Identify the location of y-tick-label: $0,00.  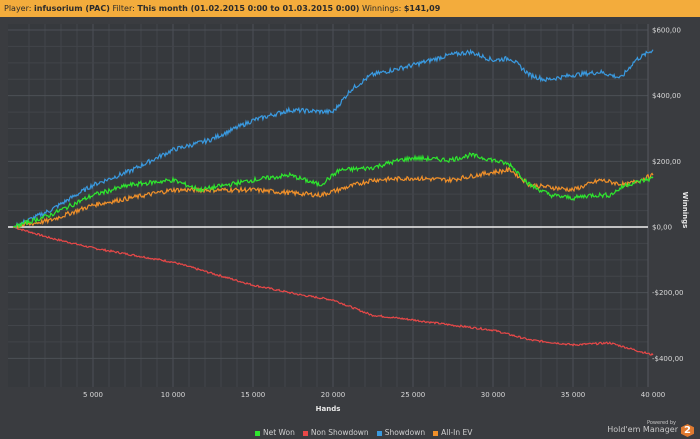
(662, 228).